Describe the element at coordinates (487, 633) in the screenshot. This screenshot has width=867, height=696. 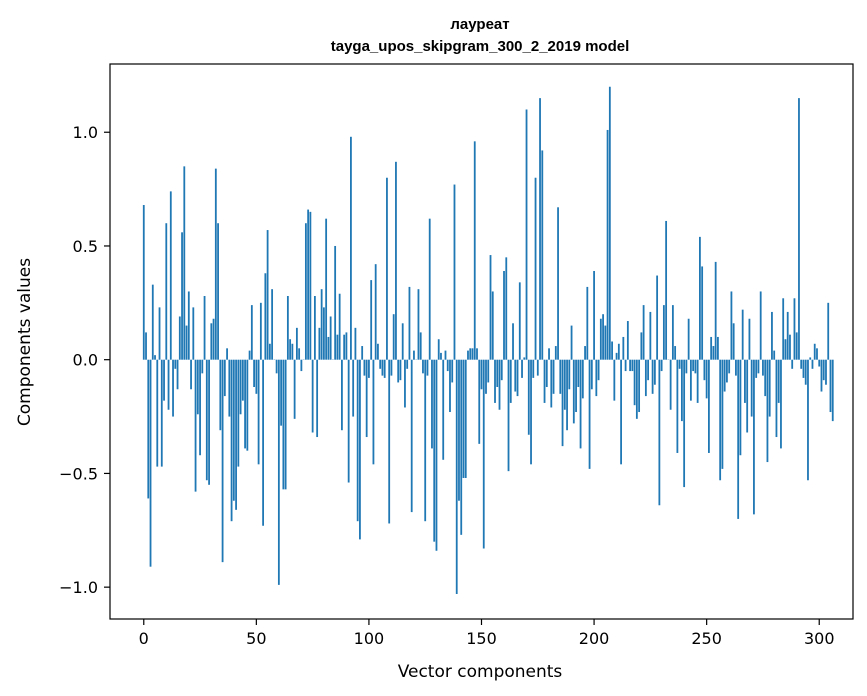
I see `x-axis: 0 50 100 150 200 250 300` at that location.